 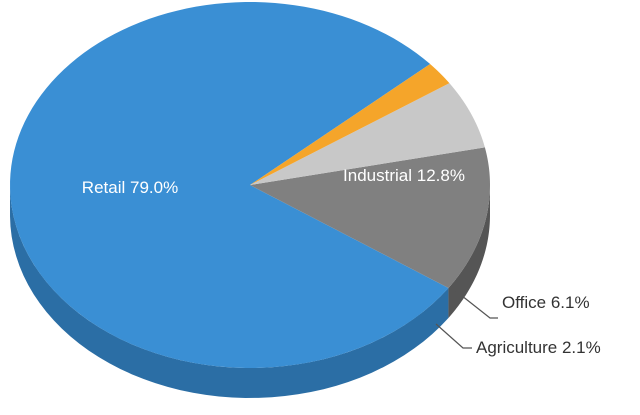 I want to click on slice-agriculture, so click(x=350, y=124).